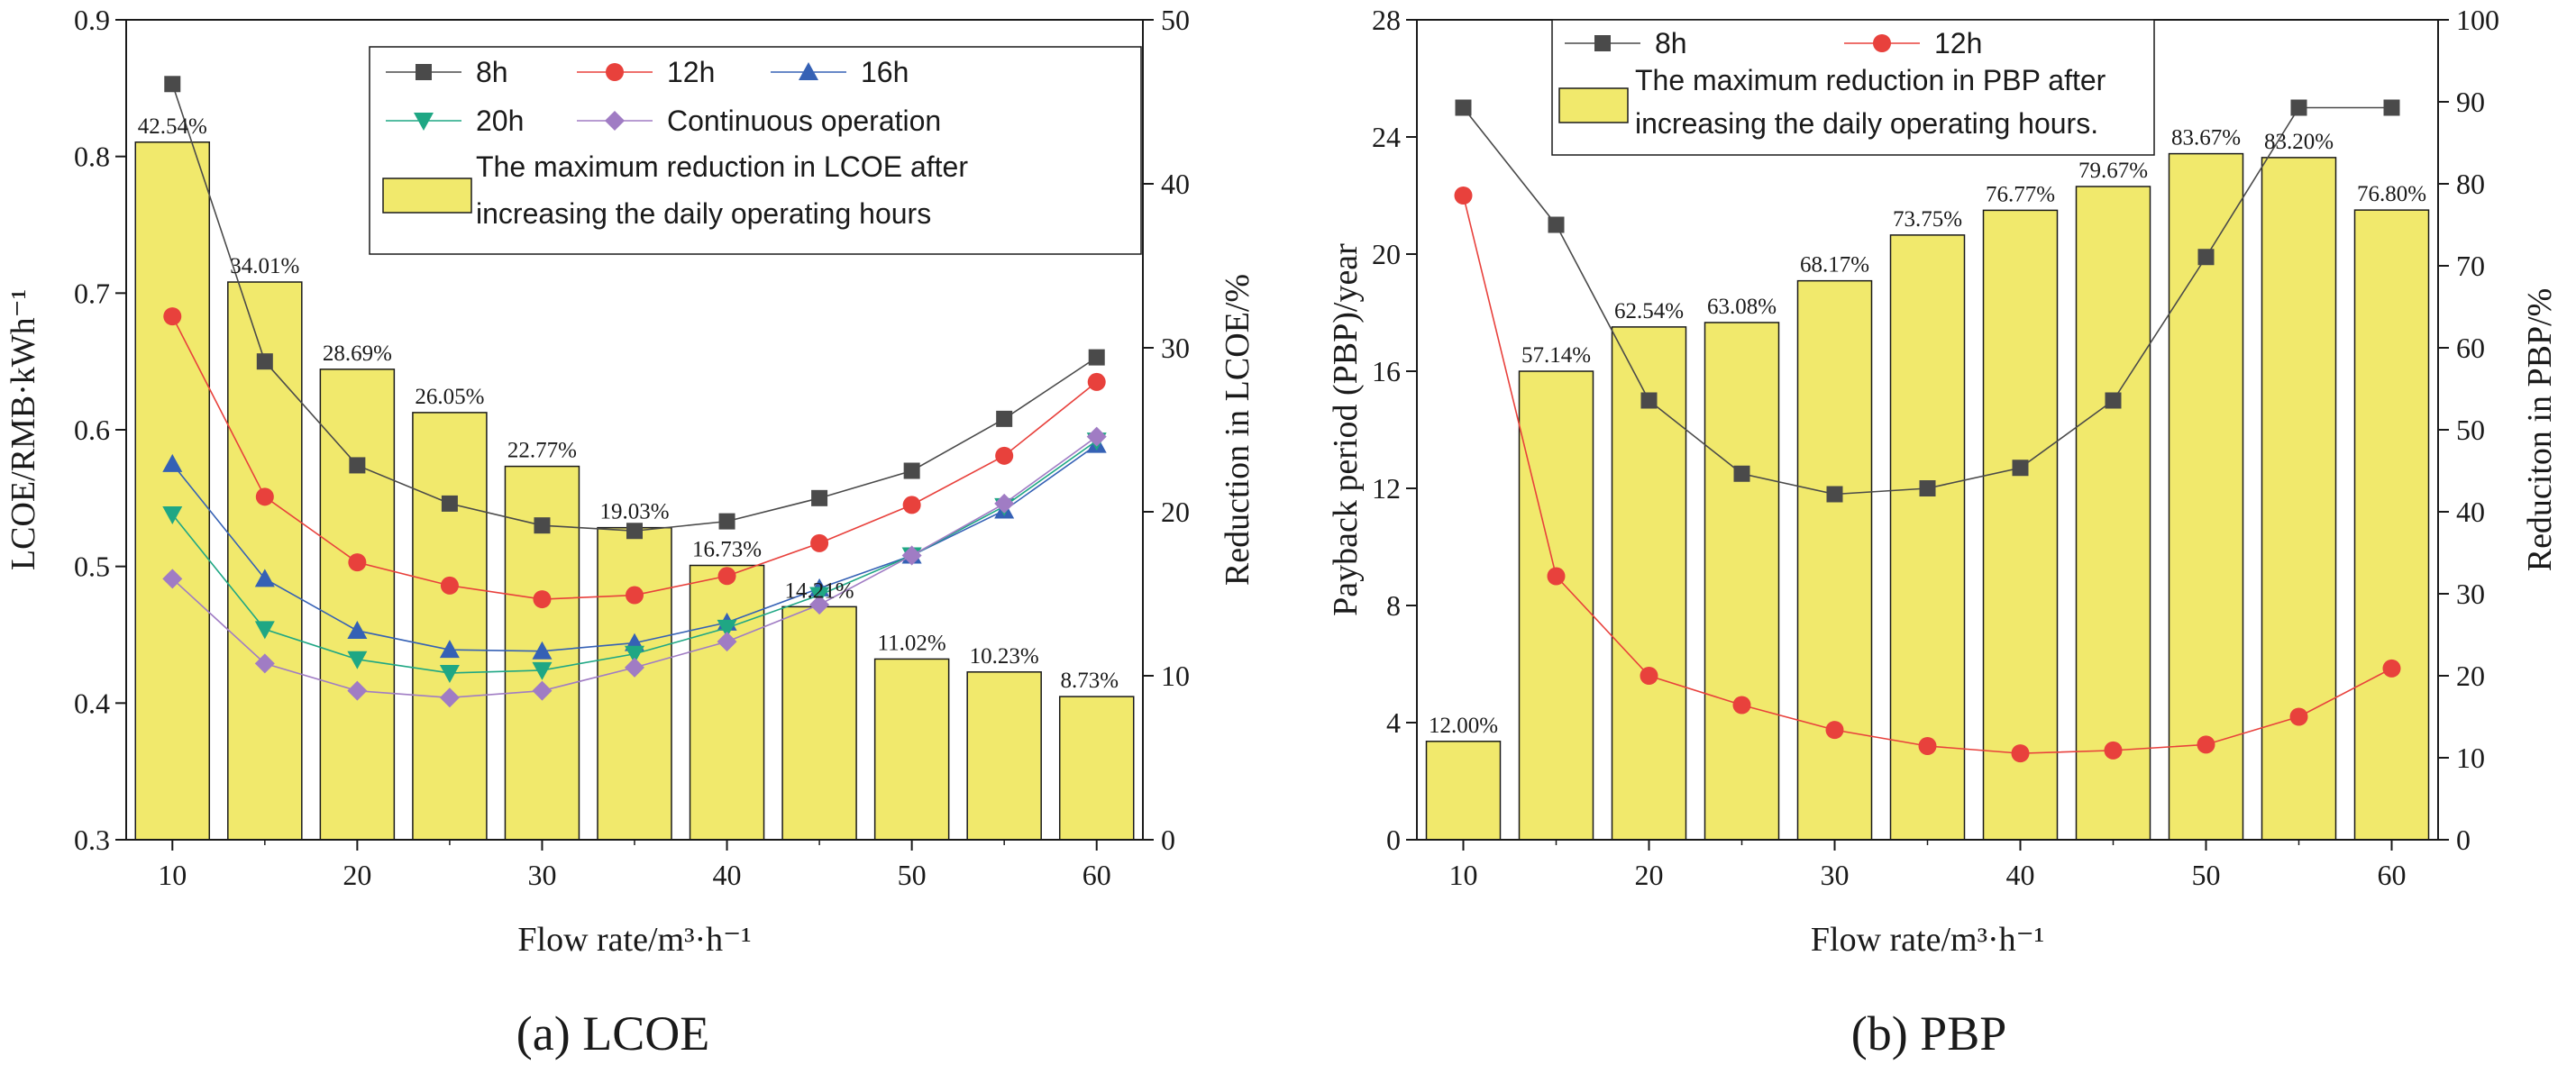  I want to click on lcoe-bar-label: 19.03%, so click(634, 512).